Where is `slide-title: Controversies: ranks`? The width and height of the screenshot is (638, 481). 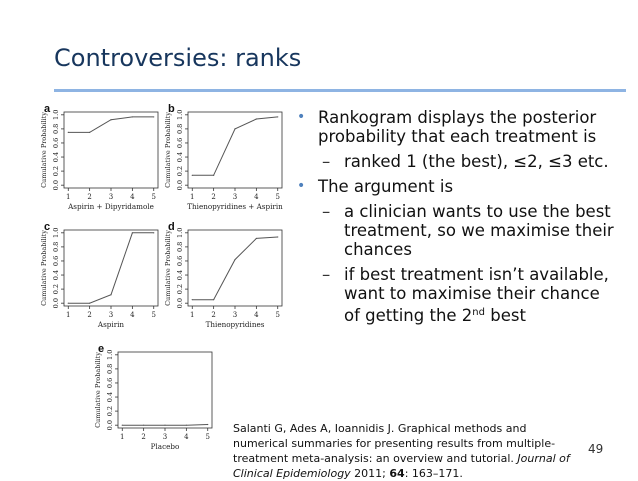
slide-title: Controversies: ranks is located at coordinates (178, 58).